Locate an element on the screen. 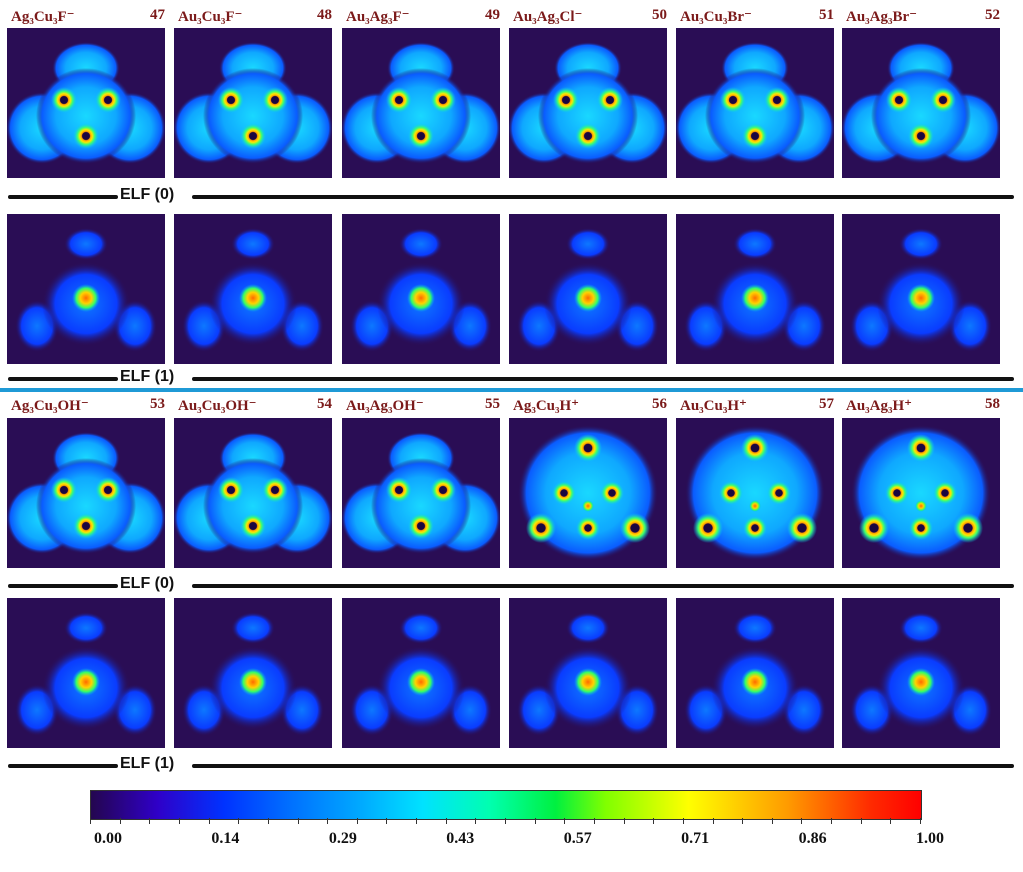 This screenshot has height=872, width=1023. colorbar is located at coordinates (506, 805).